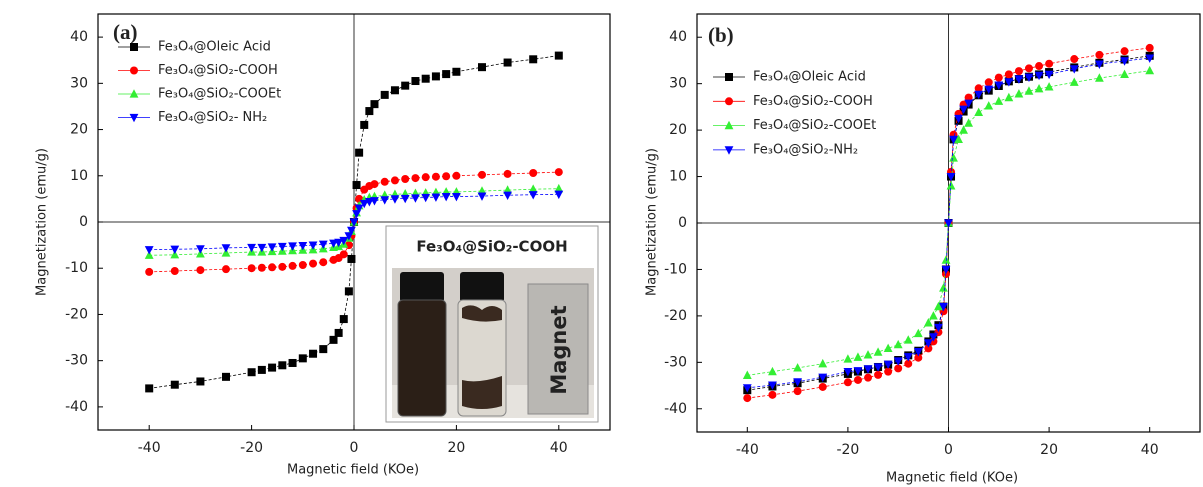 This screenshot has width=1203, height=487. What do you see at coordinates (491, 247) in the screenshot?
I see `inset-title: Fe₃O₄@SiO₂-COOH` at bounding box center [491, 247].